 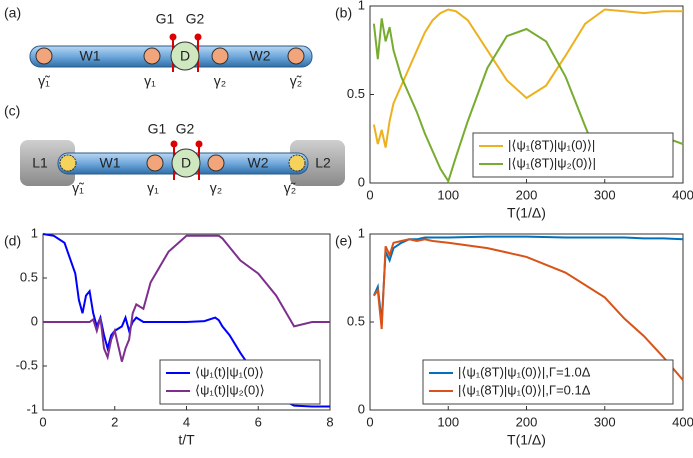 I want to click on y-tick-label: -1, so click(x=32, y=408).